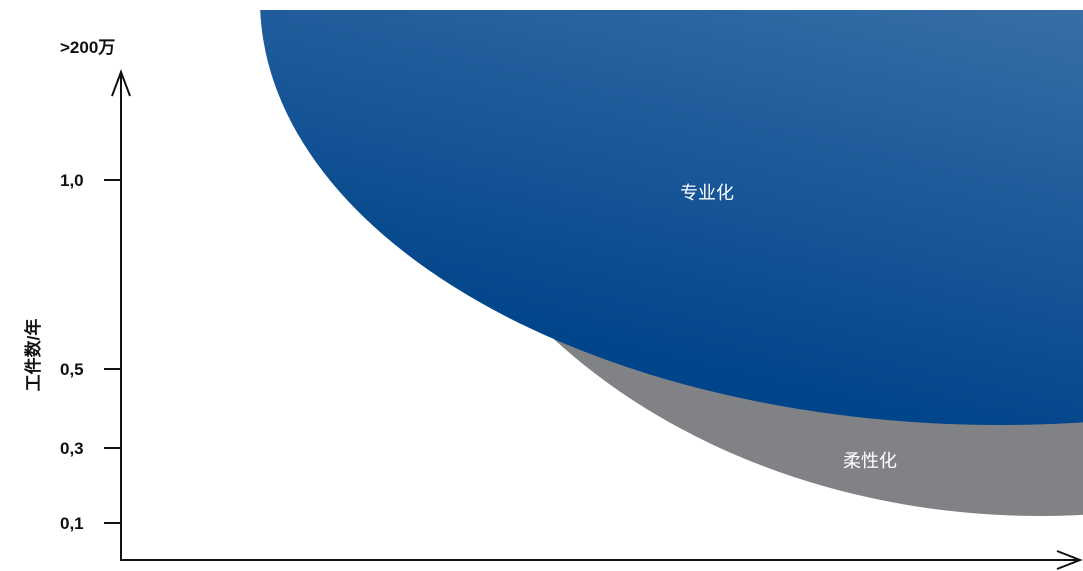 The width and height of the screenshot is (1083, 571). What do you see at coordinates (72, 448) in the screenshot?
I see `y-tick-label: 0,3` at bounding box center [72, 448].